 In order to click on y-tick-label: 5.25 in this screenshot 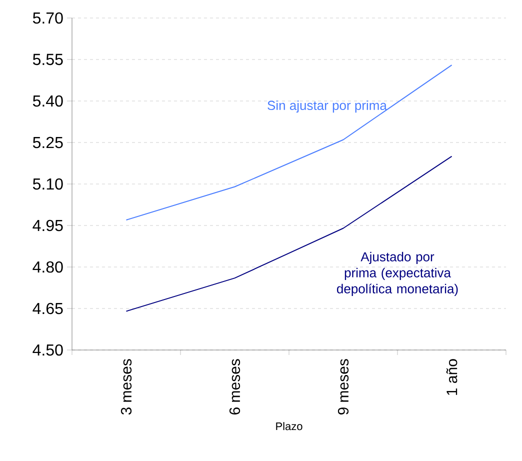, I will do `click(47, 142)`.